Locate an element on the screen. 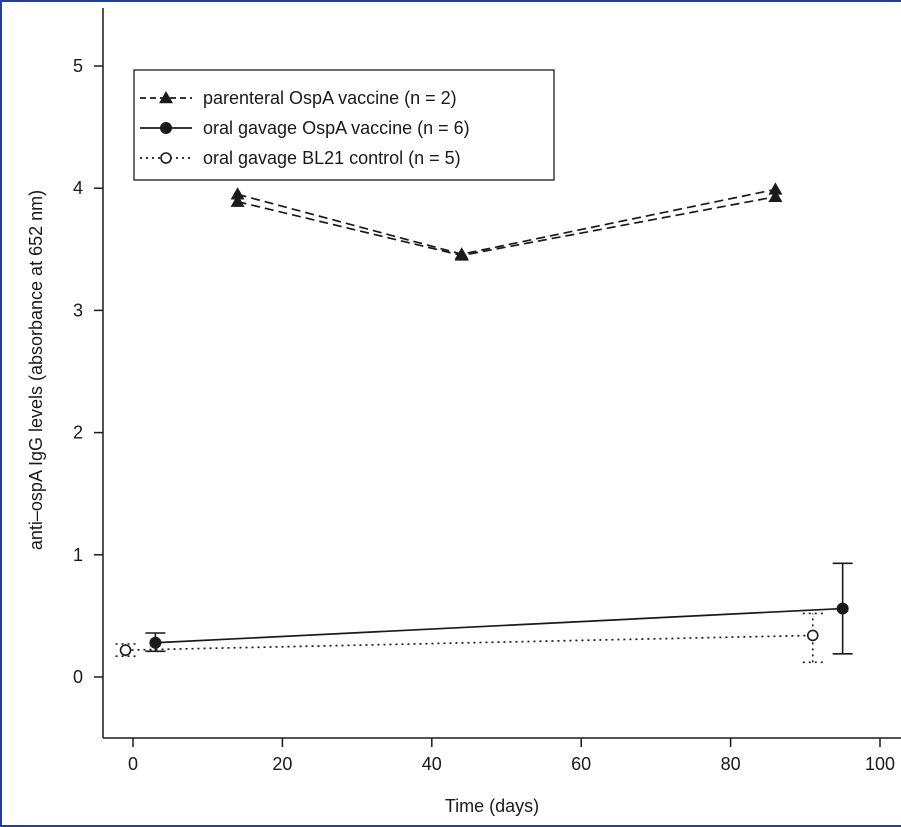 The height and width of the screenshot is (827, 901). legend-label: oral gavage BL21 control (n = 5) is located at coordinates (332, 158).